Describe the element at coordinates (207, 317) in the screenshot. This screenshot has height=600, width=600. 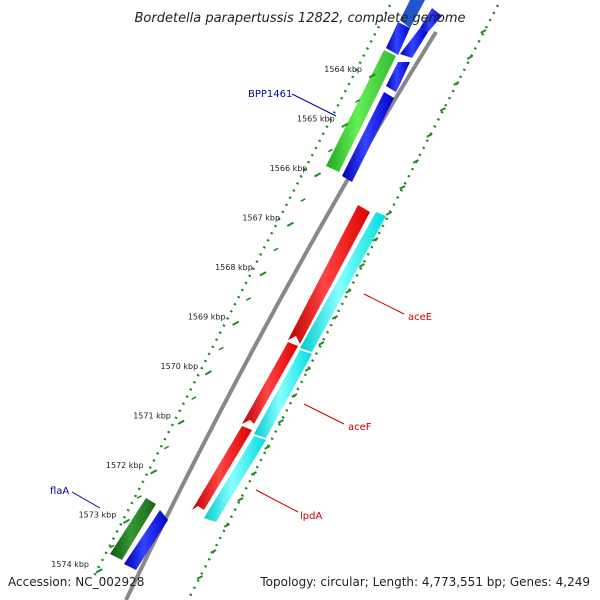
I see `tick-label: 1569 kbp` at that location.